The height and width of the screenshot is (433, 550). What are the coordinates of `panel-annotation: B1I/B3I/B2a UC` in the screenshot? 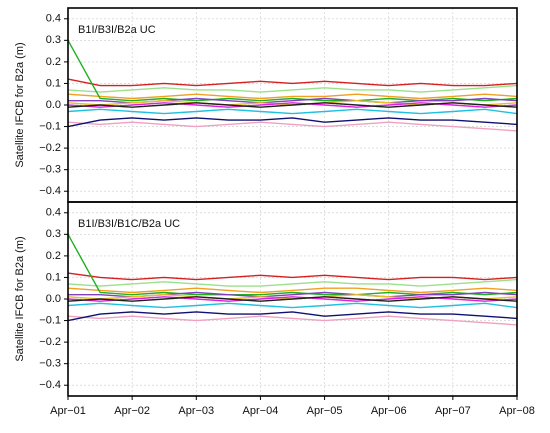 It's located at (117, 30).